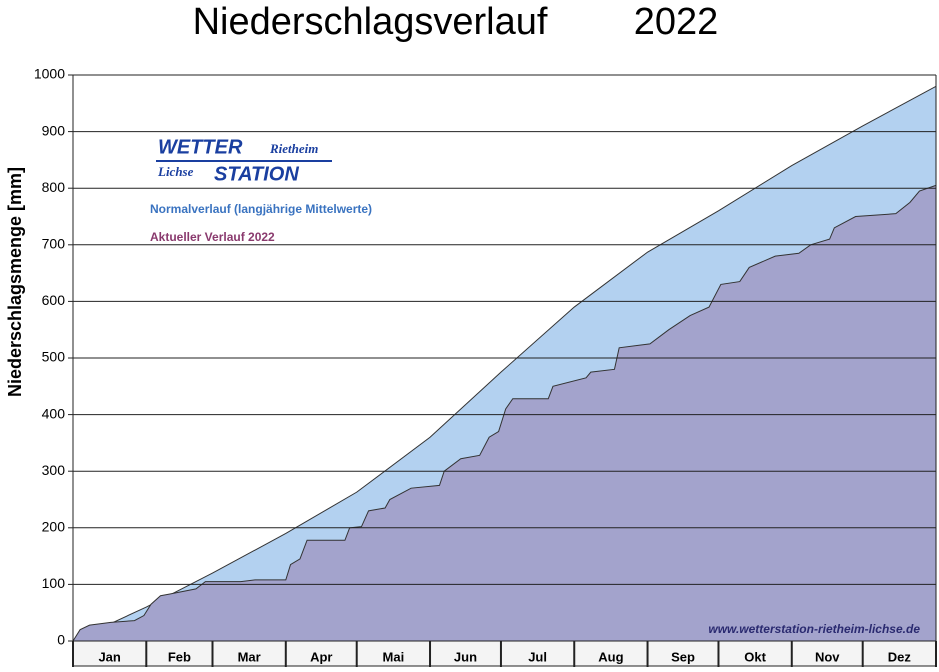 The width and height of the screenshot is (939, 672). I want to click on x-tick-label: Feb, so click(179, 656).